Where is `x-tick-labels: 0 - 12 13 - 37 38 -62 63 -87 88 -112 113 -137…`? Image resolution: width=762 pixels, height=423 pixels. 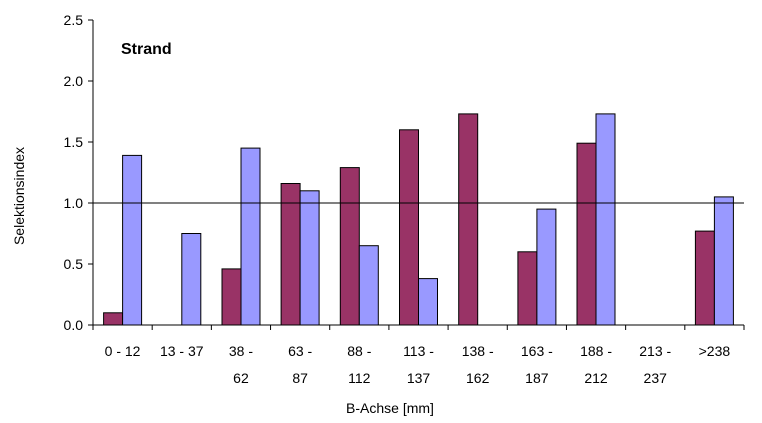 x-tick-labels: 0 - 12 13 - 37 38 -62 63 -87 88 -112 113 -137… is located at coordinates (418, 364).